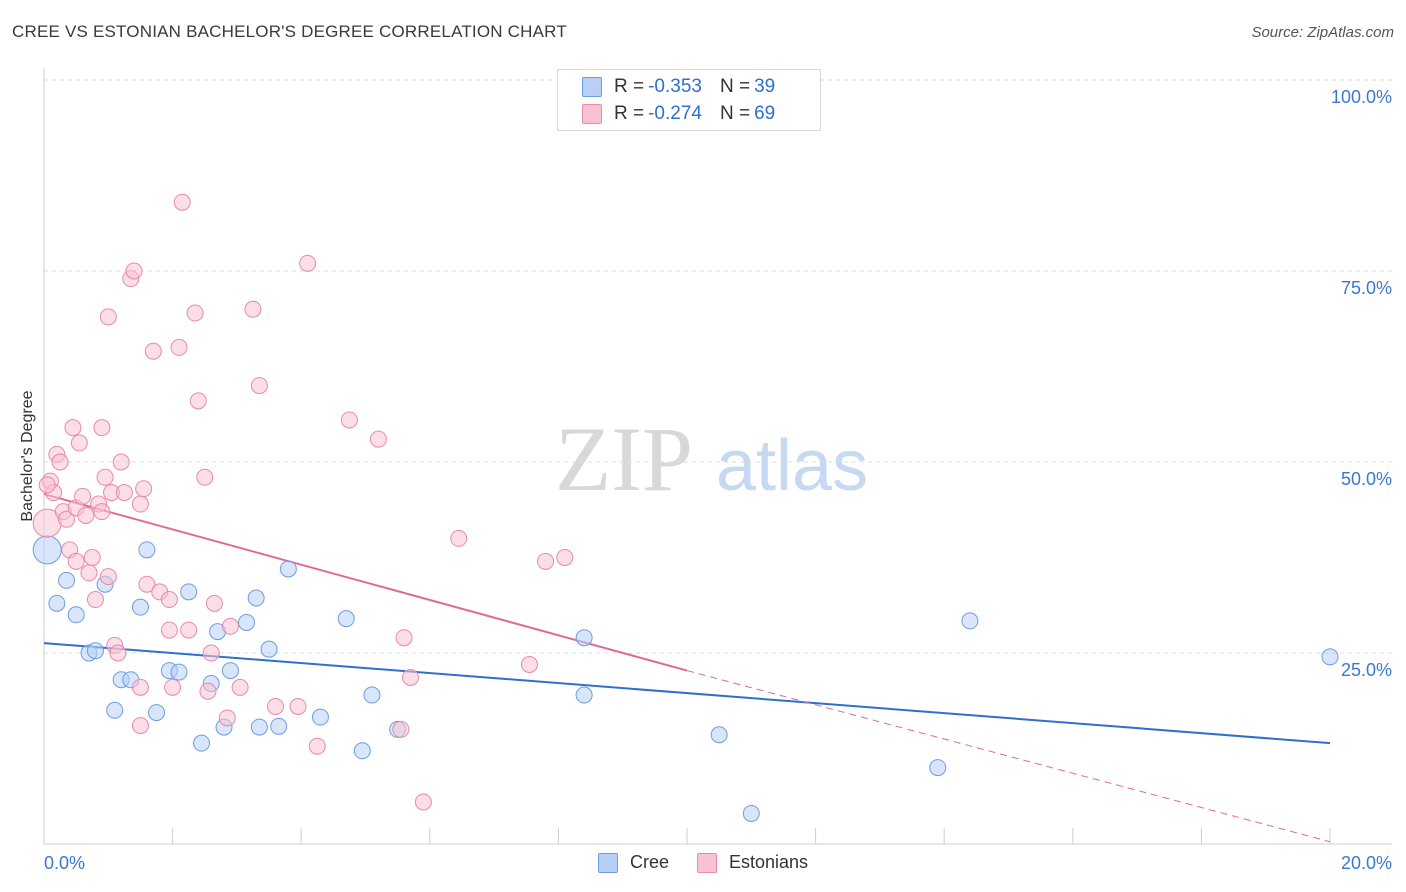  What do you see at coordinates (1366, 479) in the screenshot?
I see `y-tick-label: 50.0%` at bounding box center [1366, 479].